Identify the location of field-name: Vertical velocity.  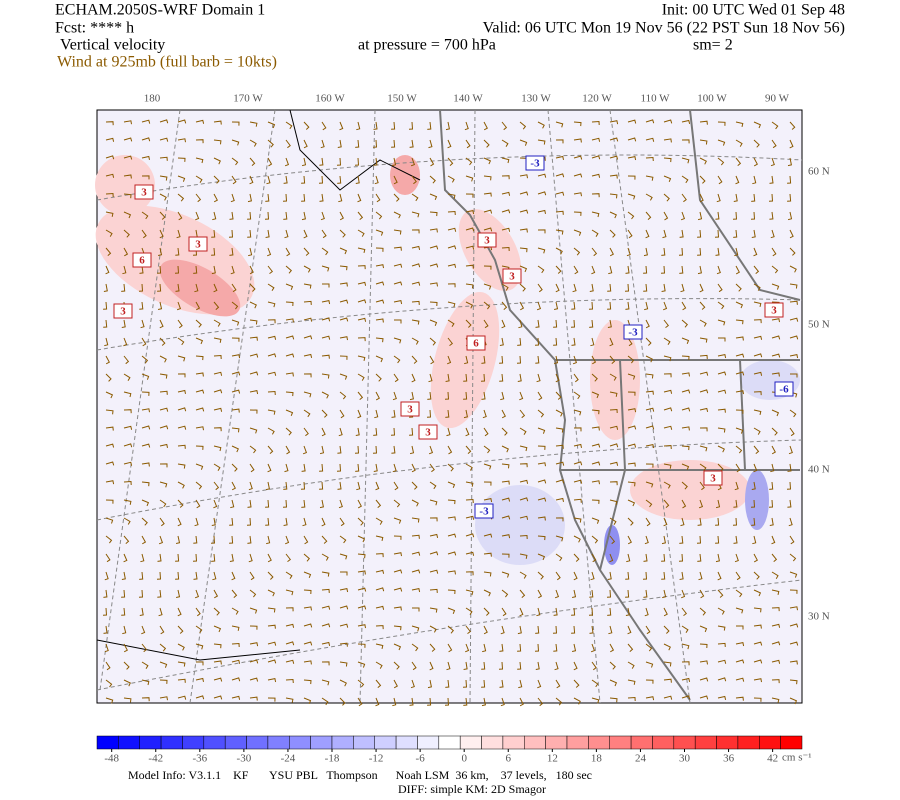
(112, 45).